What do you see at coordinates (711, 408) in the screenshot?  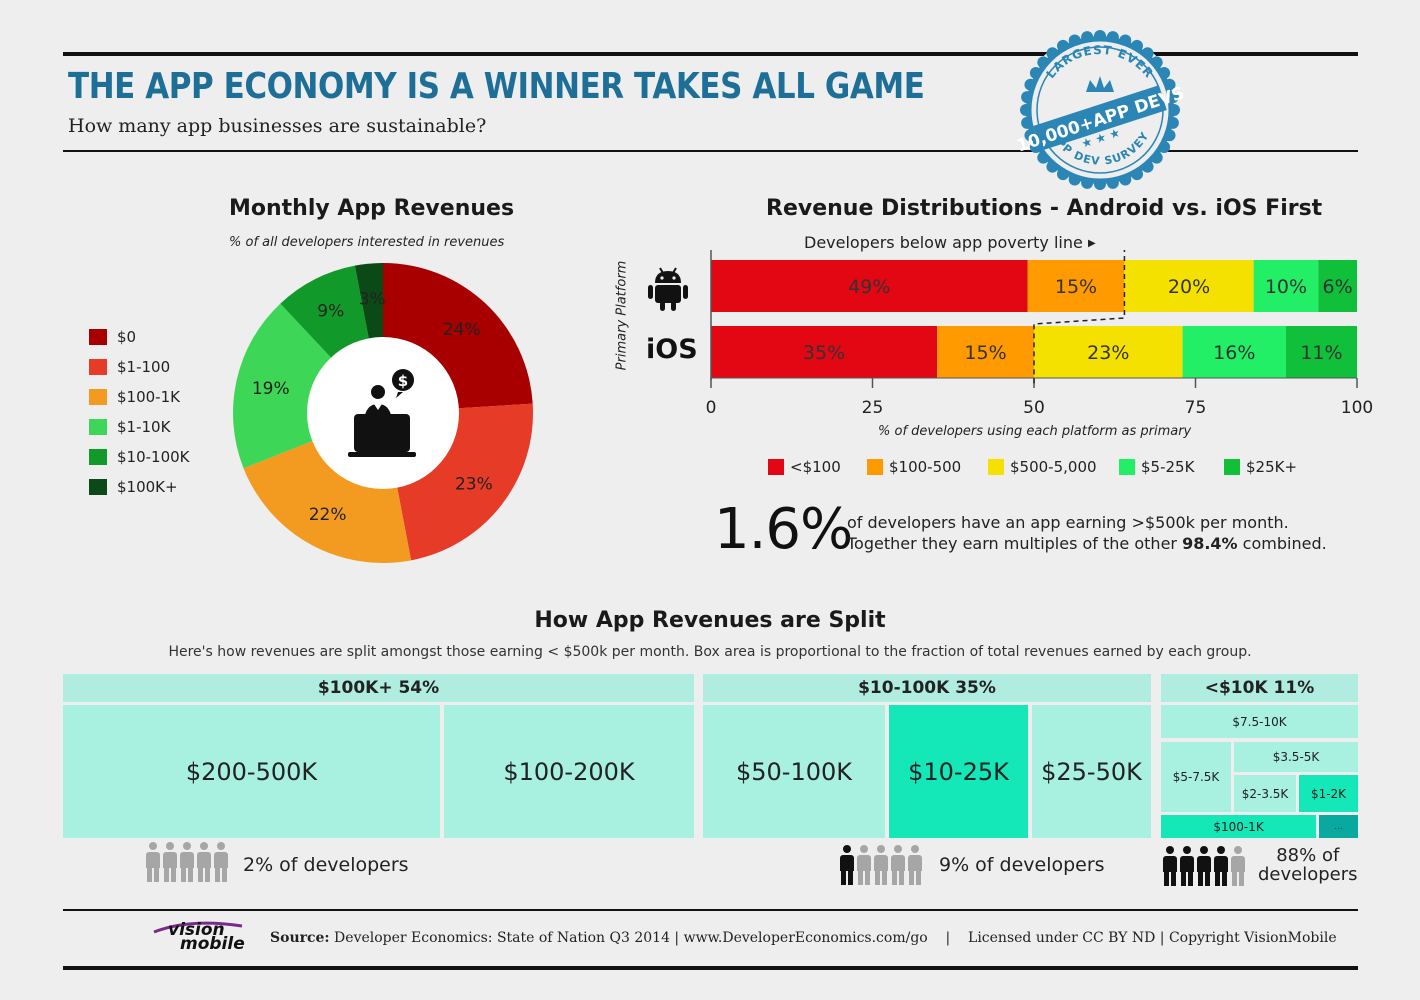 I see `bar-x-tick-label: 0` at bounding box center [711, 408].